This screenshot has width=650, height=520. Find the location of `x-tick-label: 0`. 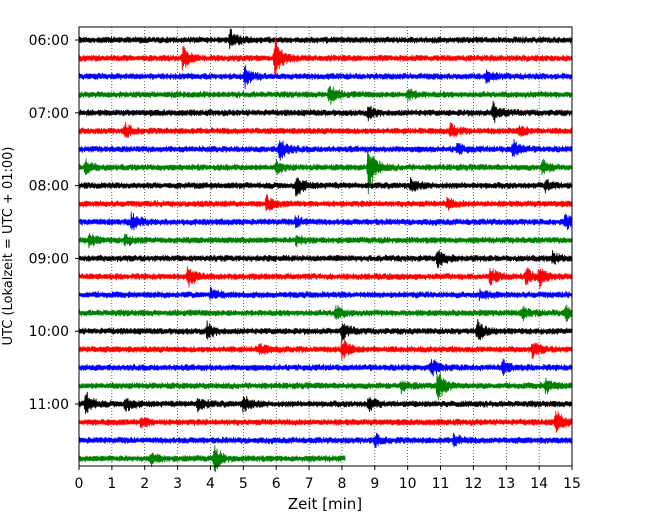

x-tick-label: 0 is located at coordinates (79, 484).